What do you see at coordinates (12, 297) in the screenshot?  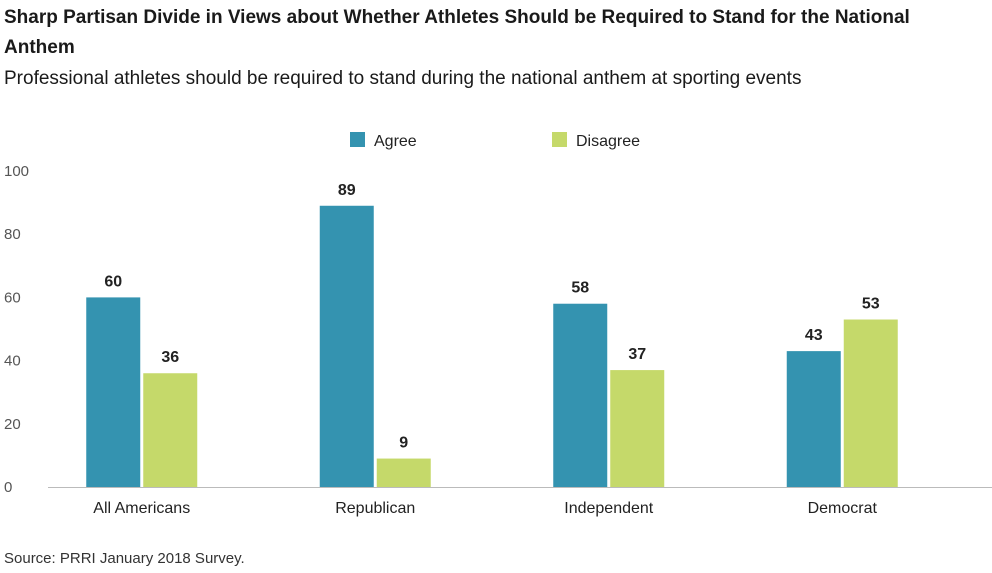 I see `y-tick-label: 60` at bounding box center [12, 297].